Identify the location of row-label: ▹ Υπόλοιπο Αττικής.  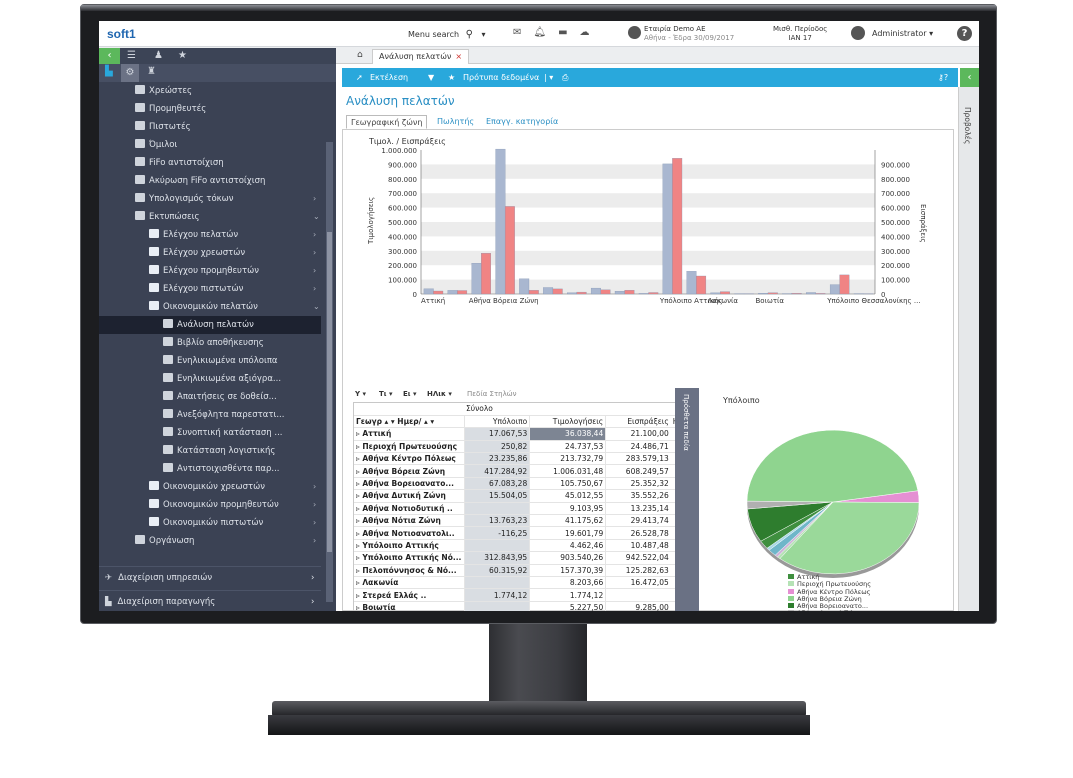
(409, 546).